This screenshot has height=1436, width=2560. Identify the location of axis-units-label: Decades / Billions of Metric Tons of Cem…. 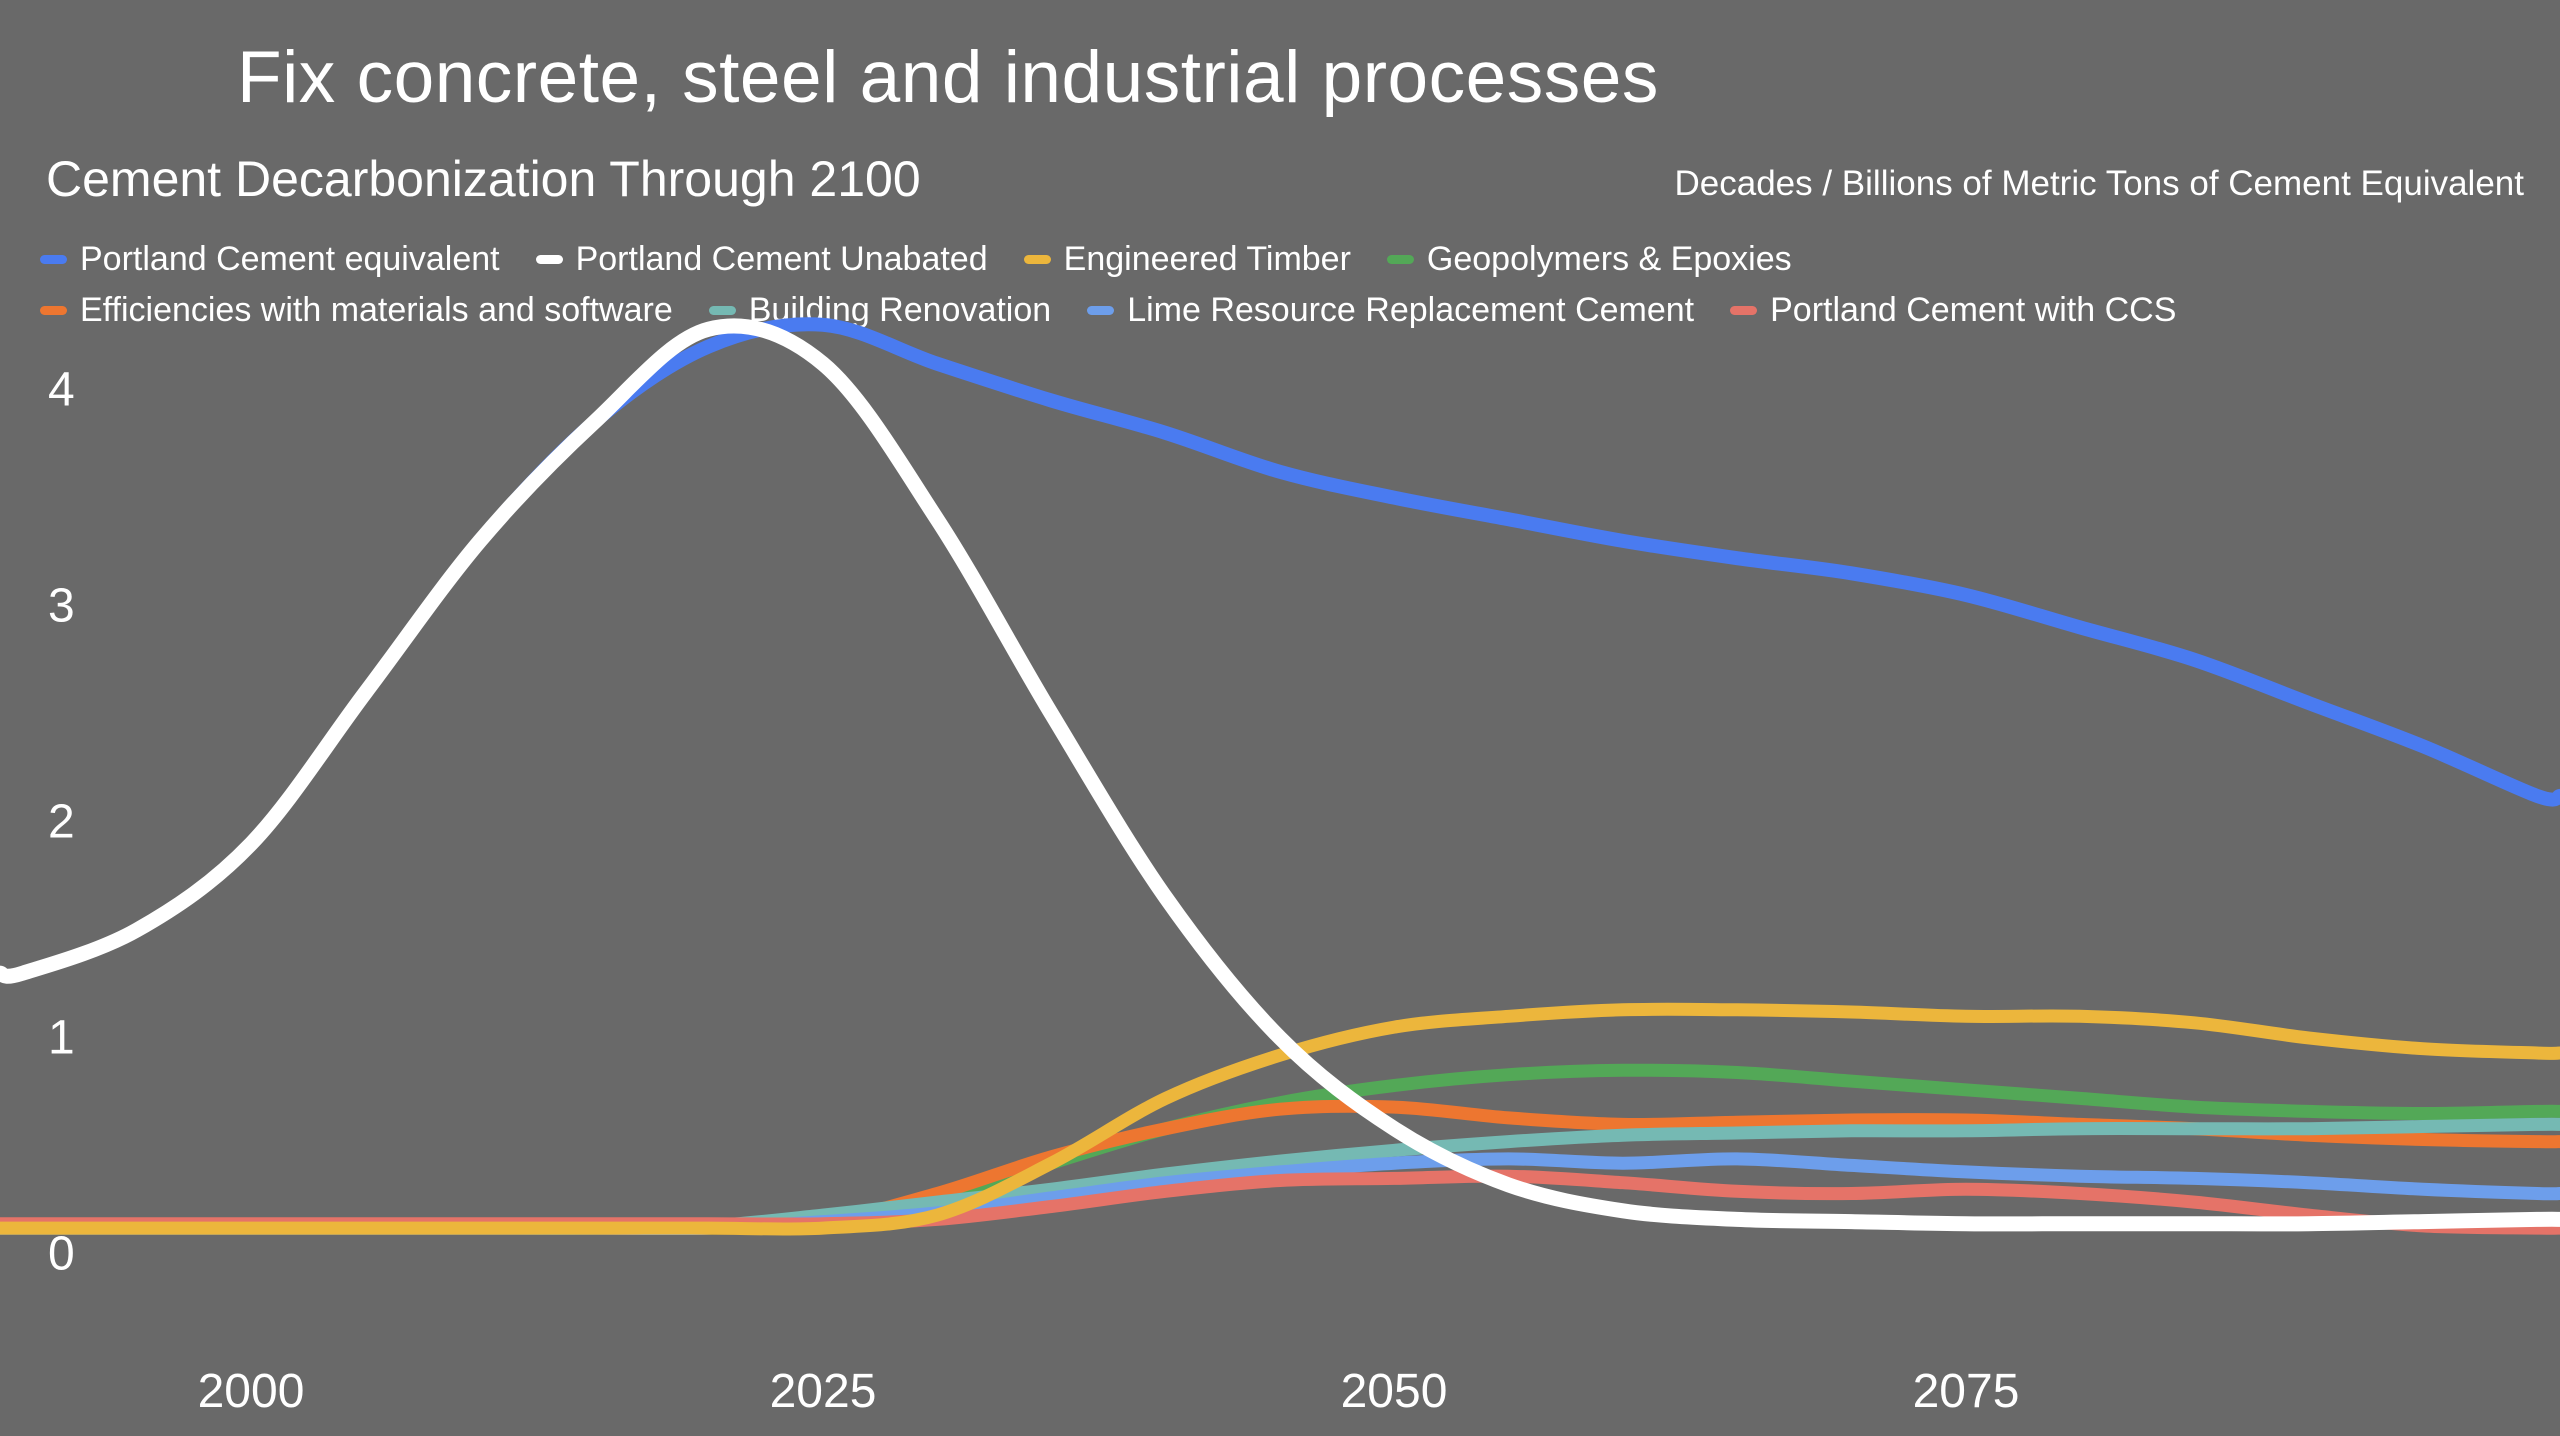
(2099, 183).